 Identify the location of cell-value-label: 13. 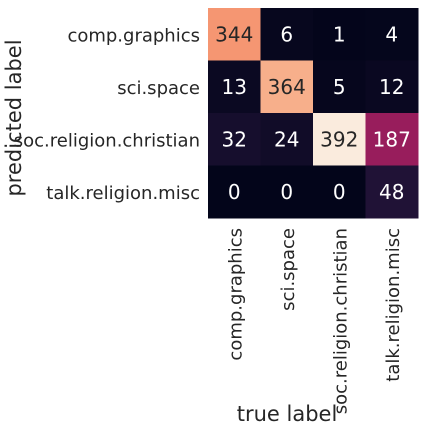
(234, 87).